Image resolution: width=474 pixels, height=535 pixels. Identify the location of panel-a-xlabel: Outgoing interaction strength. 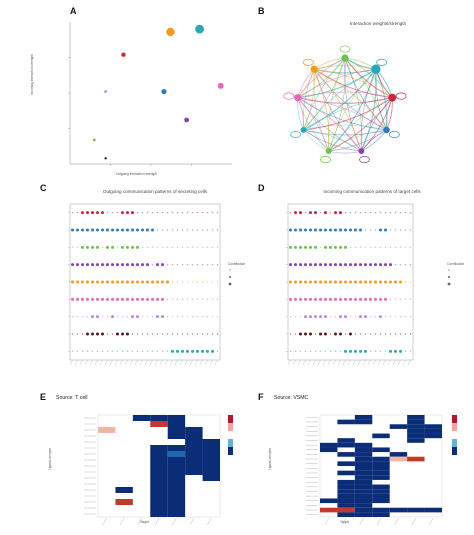
(136, 174).